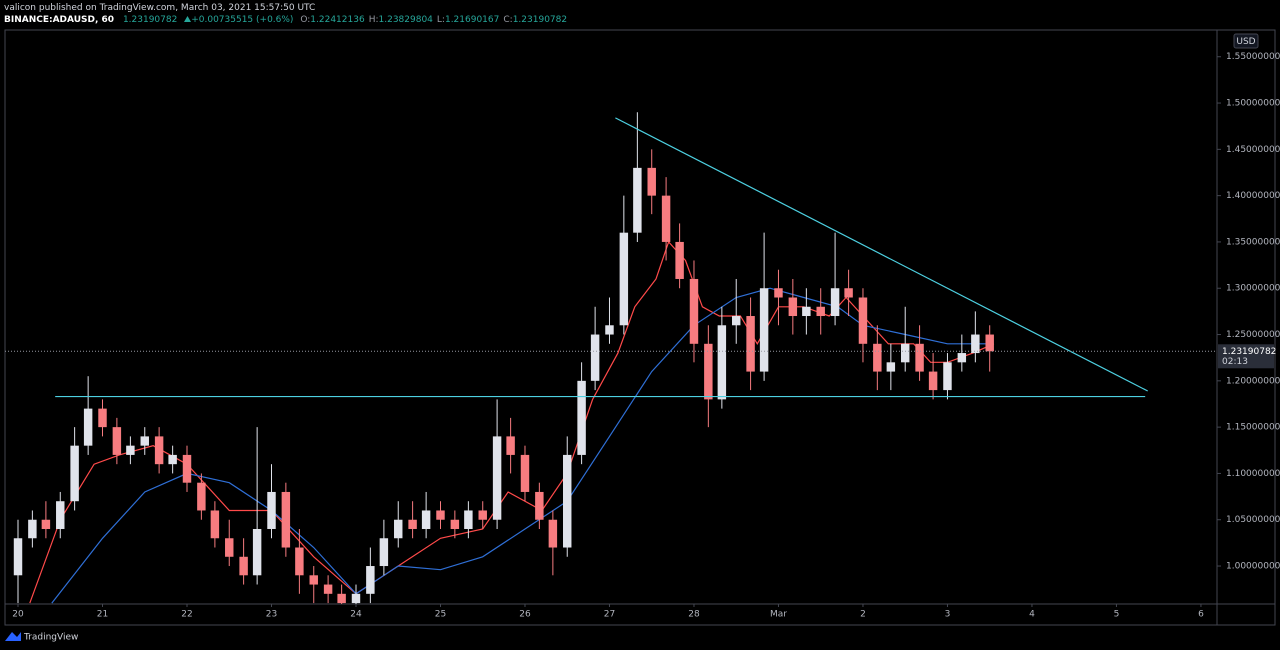 The width and height of the screenshot is (1280, 650). What do you see at coordinates (1253, 104) in the screenshot?
I see `y-tick-label: 1.50000000` at bounding box center [1253, 104].